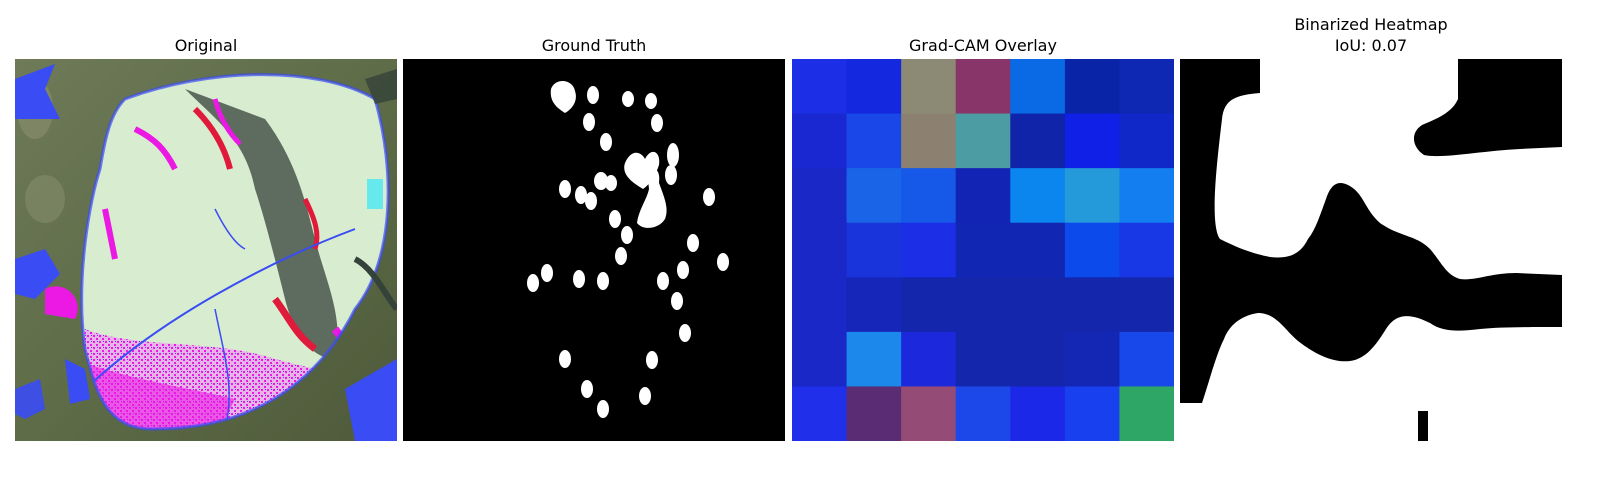 This screenshot has width=1600, height=500. What do you see at coordinates (1371, 45) in the screenshot?
I see `iou-label: IoU: 0.07` at bounding box center [1371, 45].